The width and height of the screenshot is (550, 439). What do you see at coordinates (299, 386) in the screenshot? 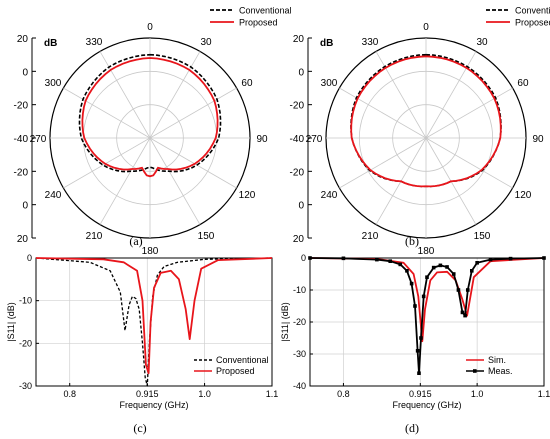
I see `y-tick-label: -40` at bounding box center [299, 386].